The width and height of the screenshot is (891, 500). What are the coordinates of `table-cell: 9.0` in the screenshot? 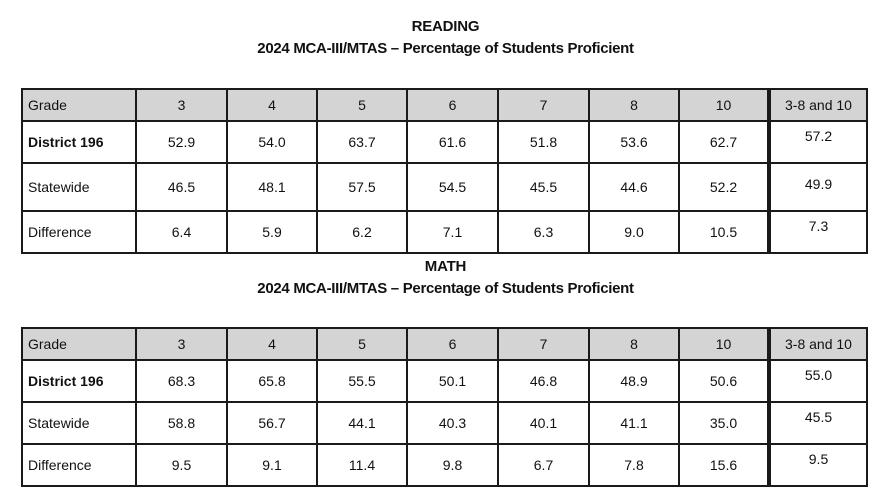 It's located at (634, 232).